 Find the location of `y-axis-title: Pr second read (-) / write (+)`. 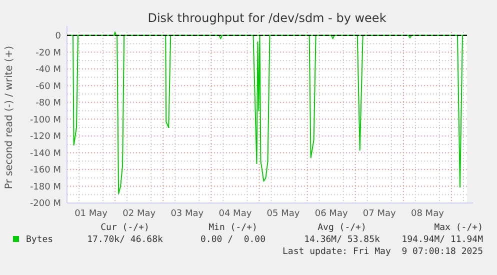

y-axis-title: Pr second read (-) / write (+) is located at coordinates (9, 118).